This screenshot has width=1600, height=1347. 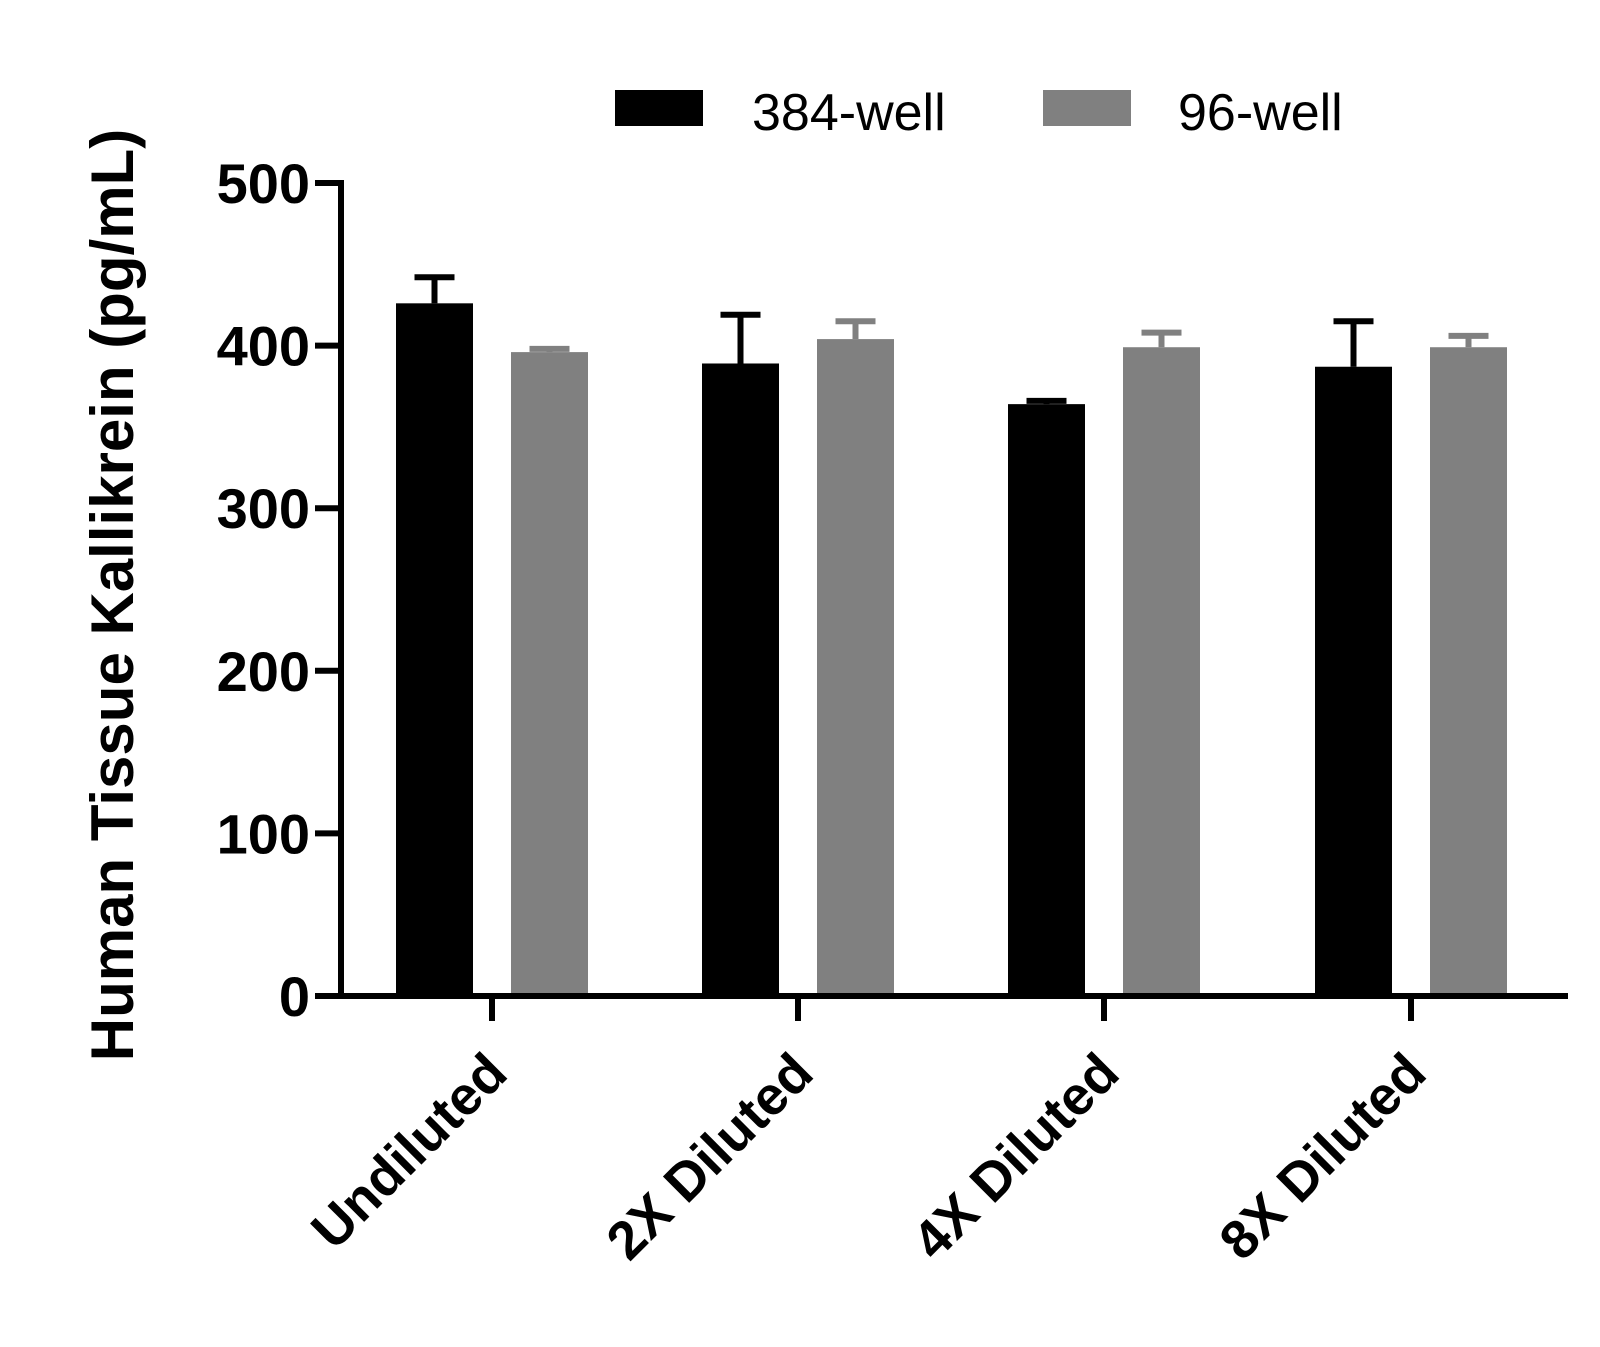 What do you see at coordinates (849, 113) in the screenshot?
I see `legend-label-384-well: 384-well` at bounding box center [849, 113].